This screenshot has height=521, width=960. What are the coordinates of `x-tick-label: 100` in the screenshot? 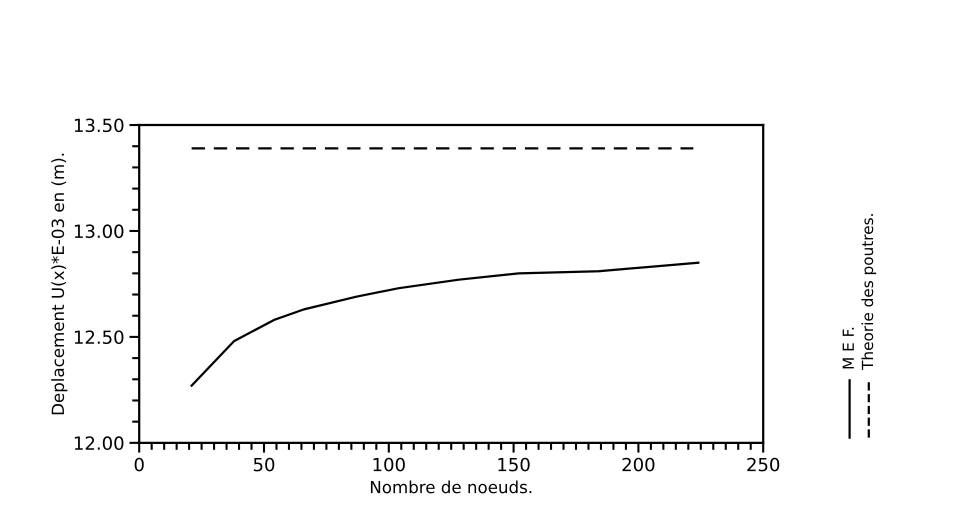 It's located at (389, 465).